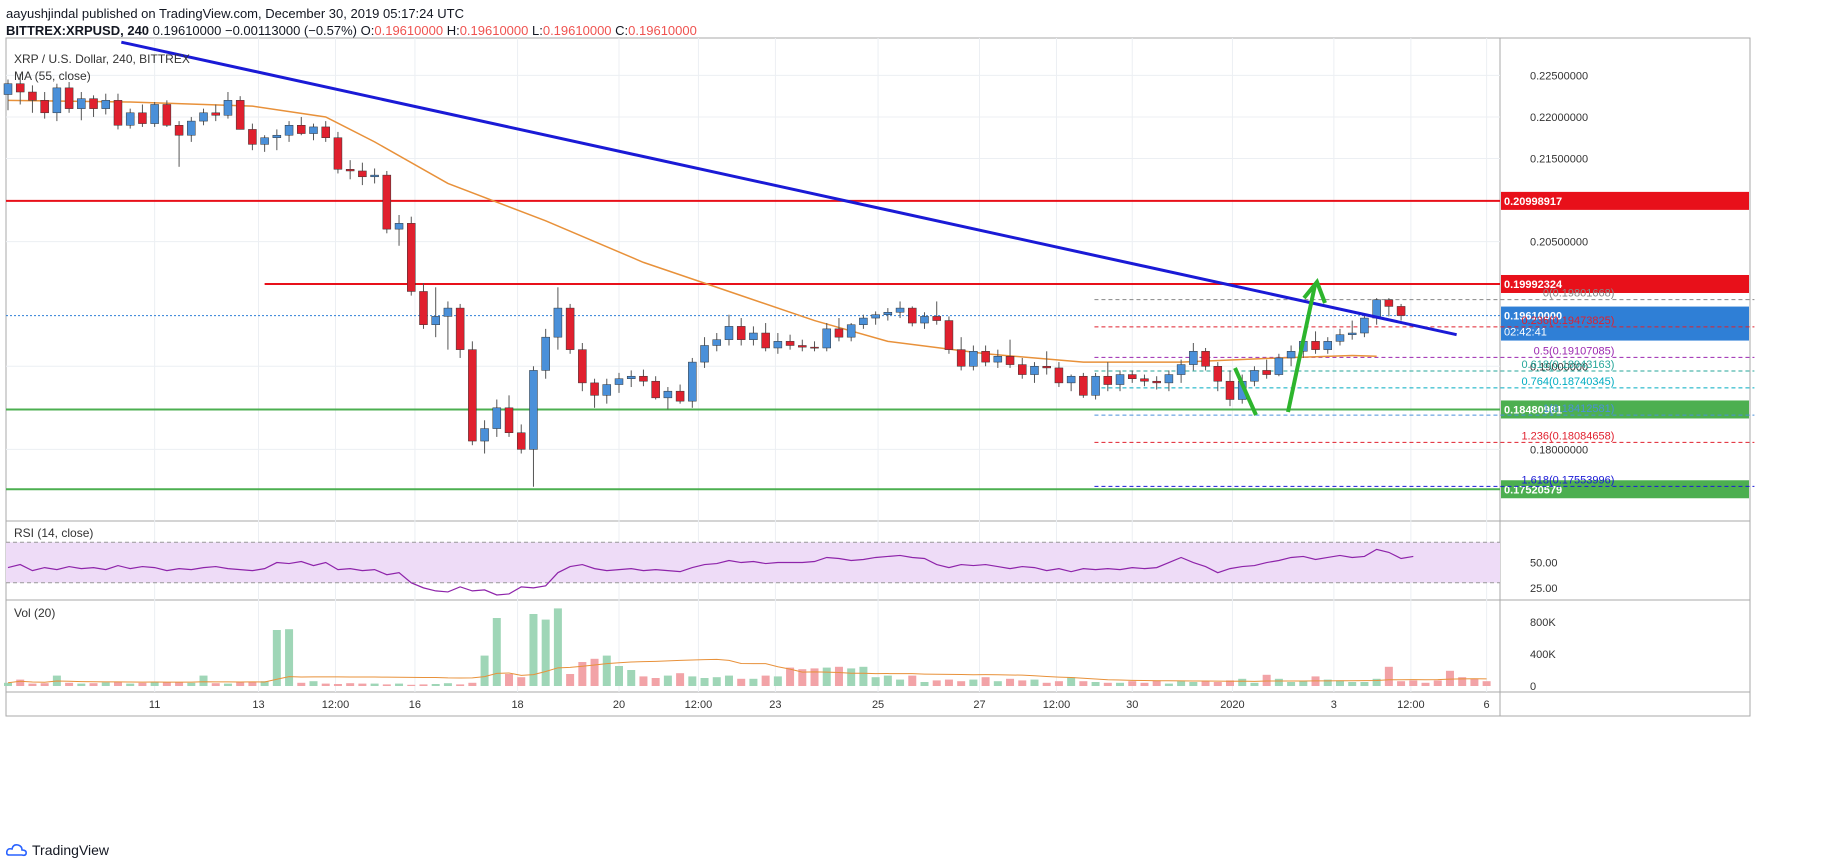  What do you see at coordinates (367, 30) in the screenshot?
I see `open-label: O:` at bounding box center [367, 30].